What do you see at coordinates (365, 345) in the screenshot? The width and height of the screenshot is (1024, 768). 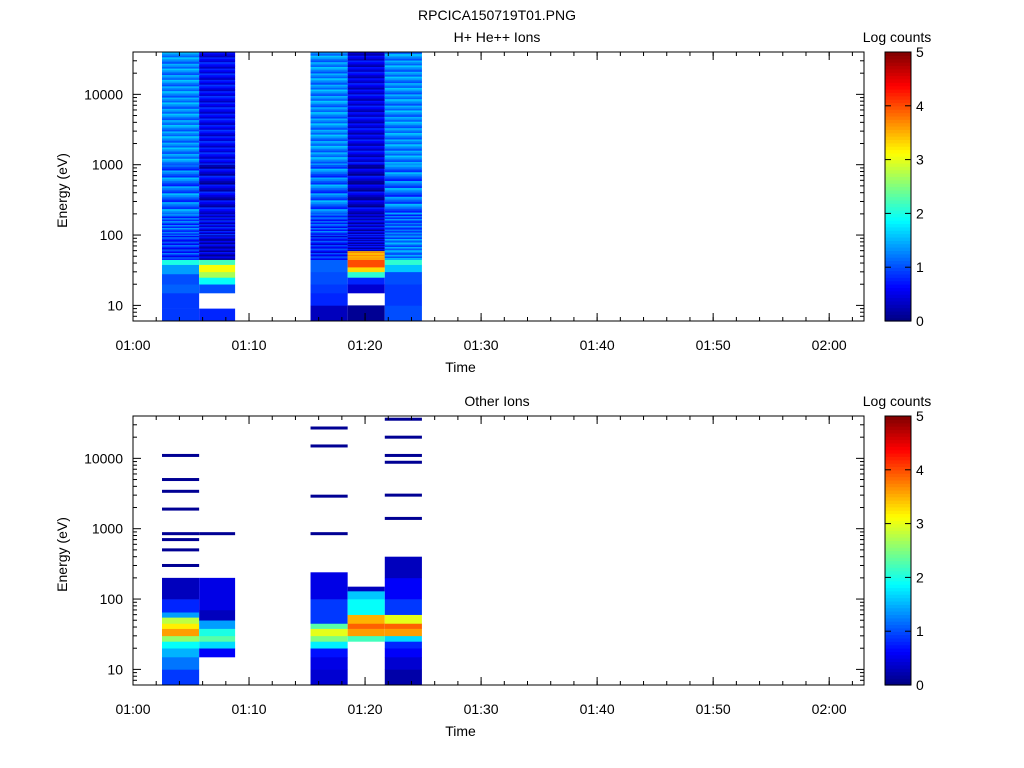 I see `x-tick-label: 01:20` at bounding box center [365, 345].